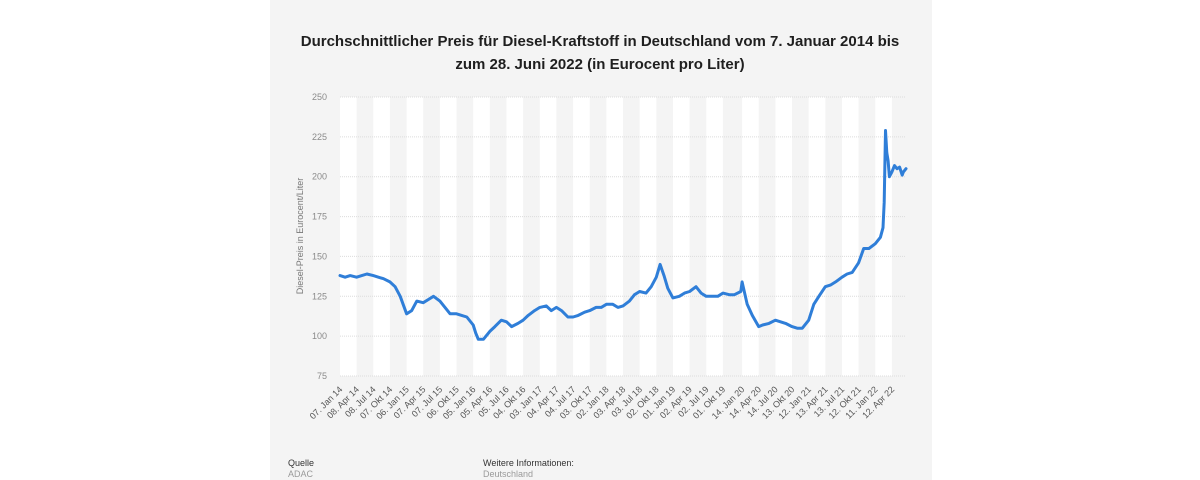 Image resolution: width=1200 pixels, height=480 pixels. Describe the element at coordinates (319, 137) in the screenshot. I see `y-tick-label: 225` at that location.